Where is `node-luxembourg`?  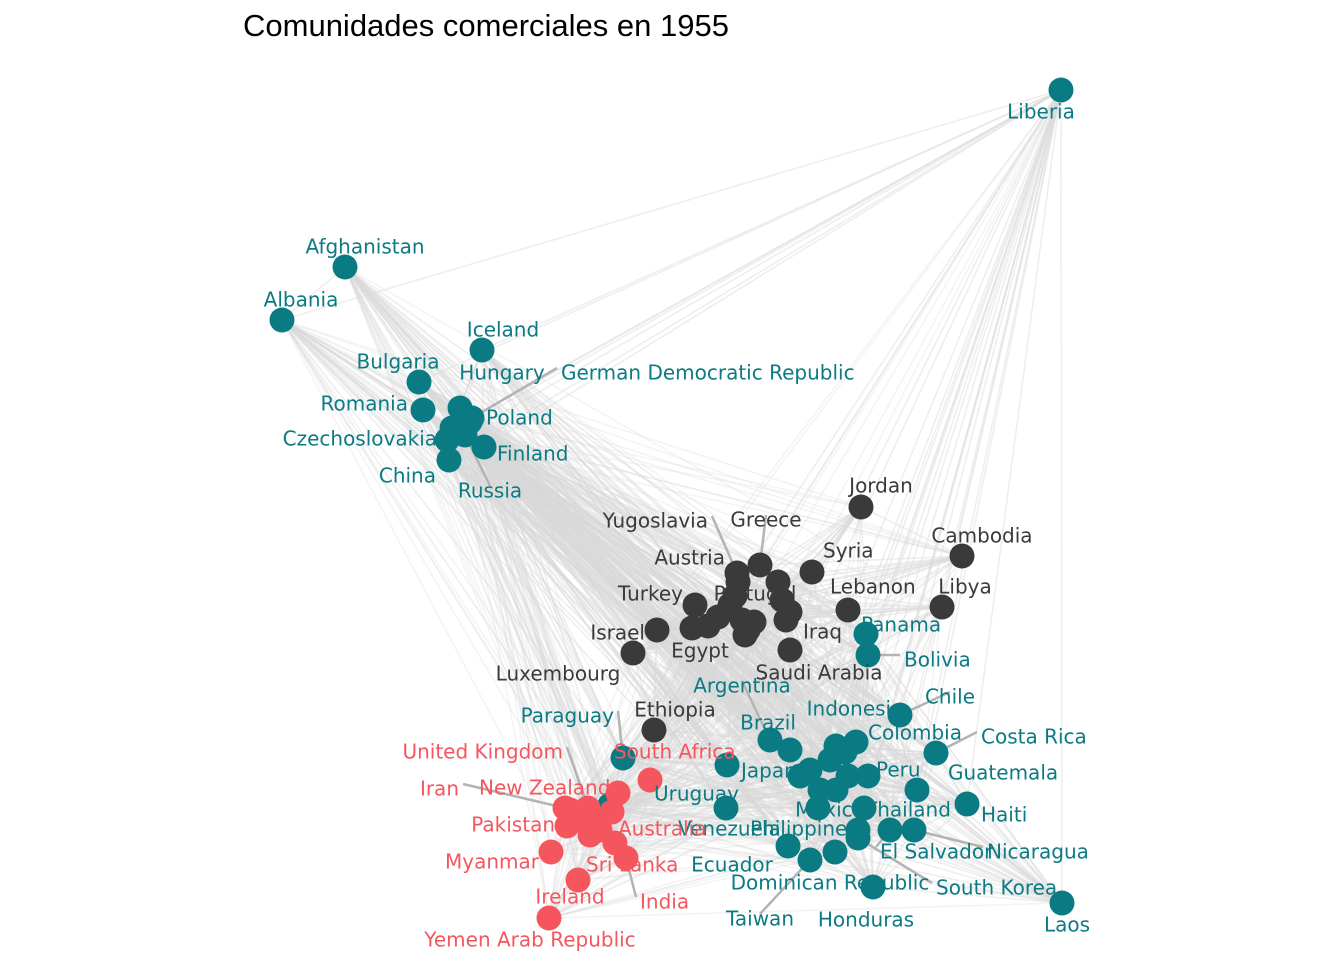
node-luxembourg is located at coordinates (633, 653).